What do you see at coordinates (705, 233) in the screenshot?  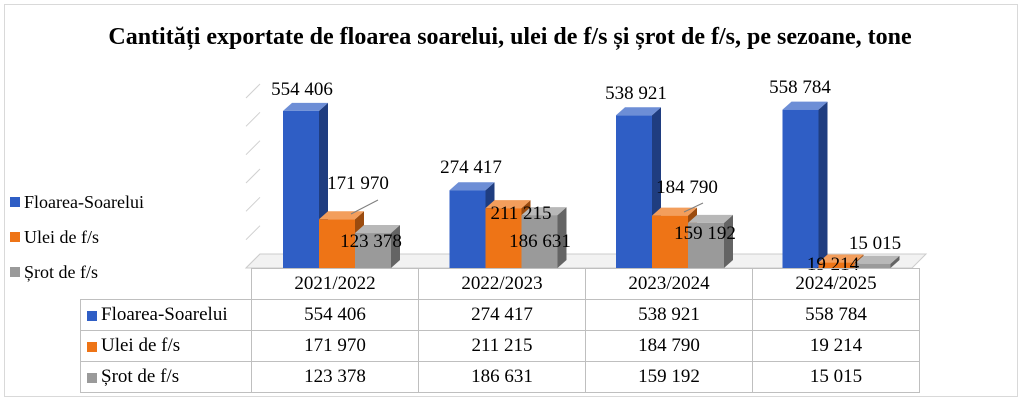 I see `data-label: 159 192` at bounding box center [705, 233].